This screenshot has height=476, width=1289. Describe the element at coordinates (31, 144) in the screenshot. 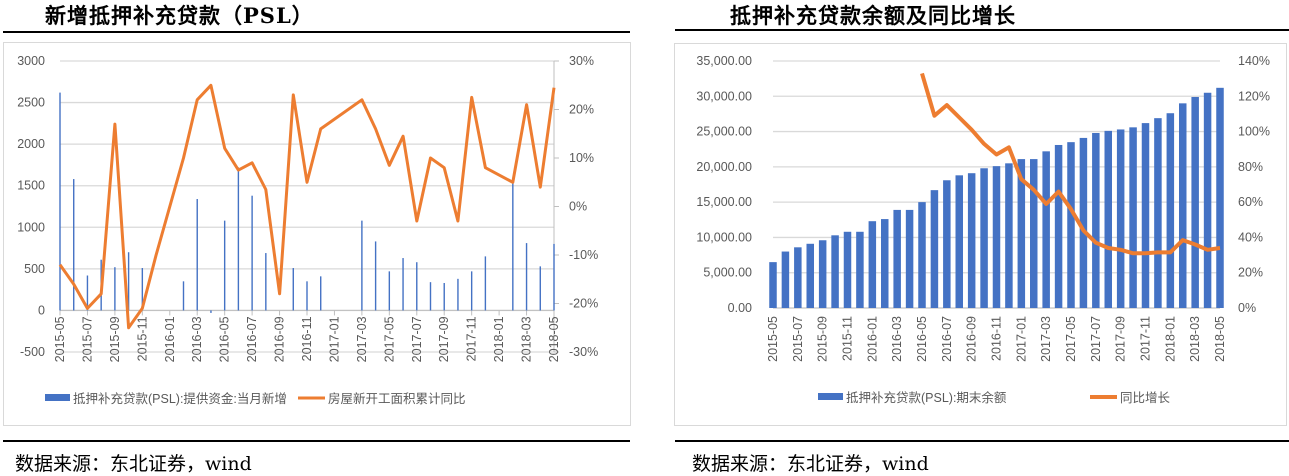

I see `left-left-tick-label: 2000` at that location.